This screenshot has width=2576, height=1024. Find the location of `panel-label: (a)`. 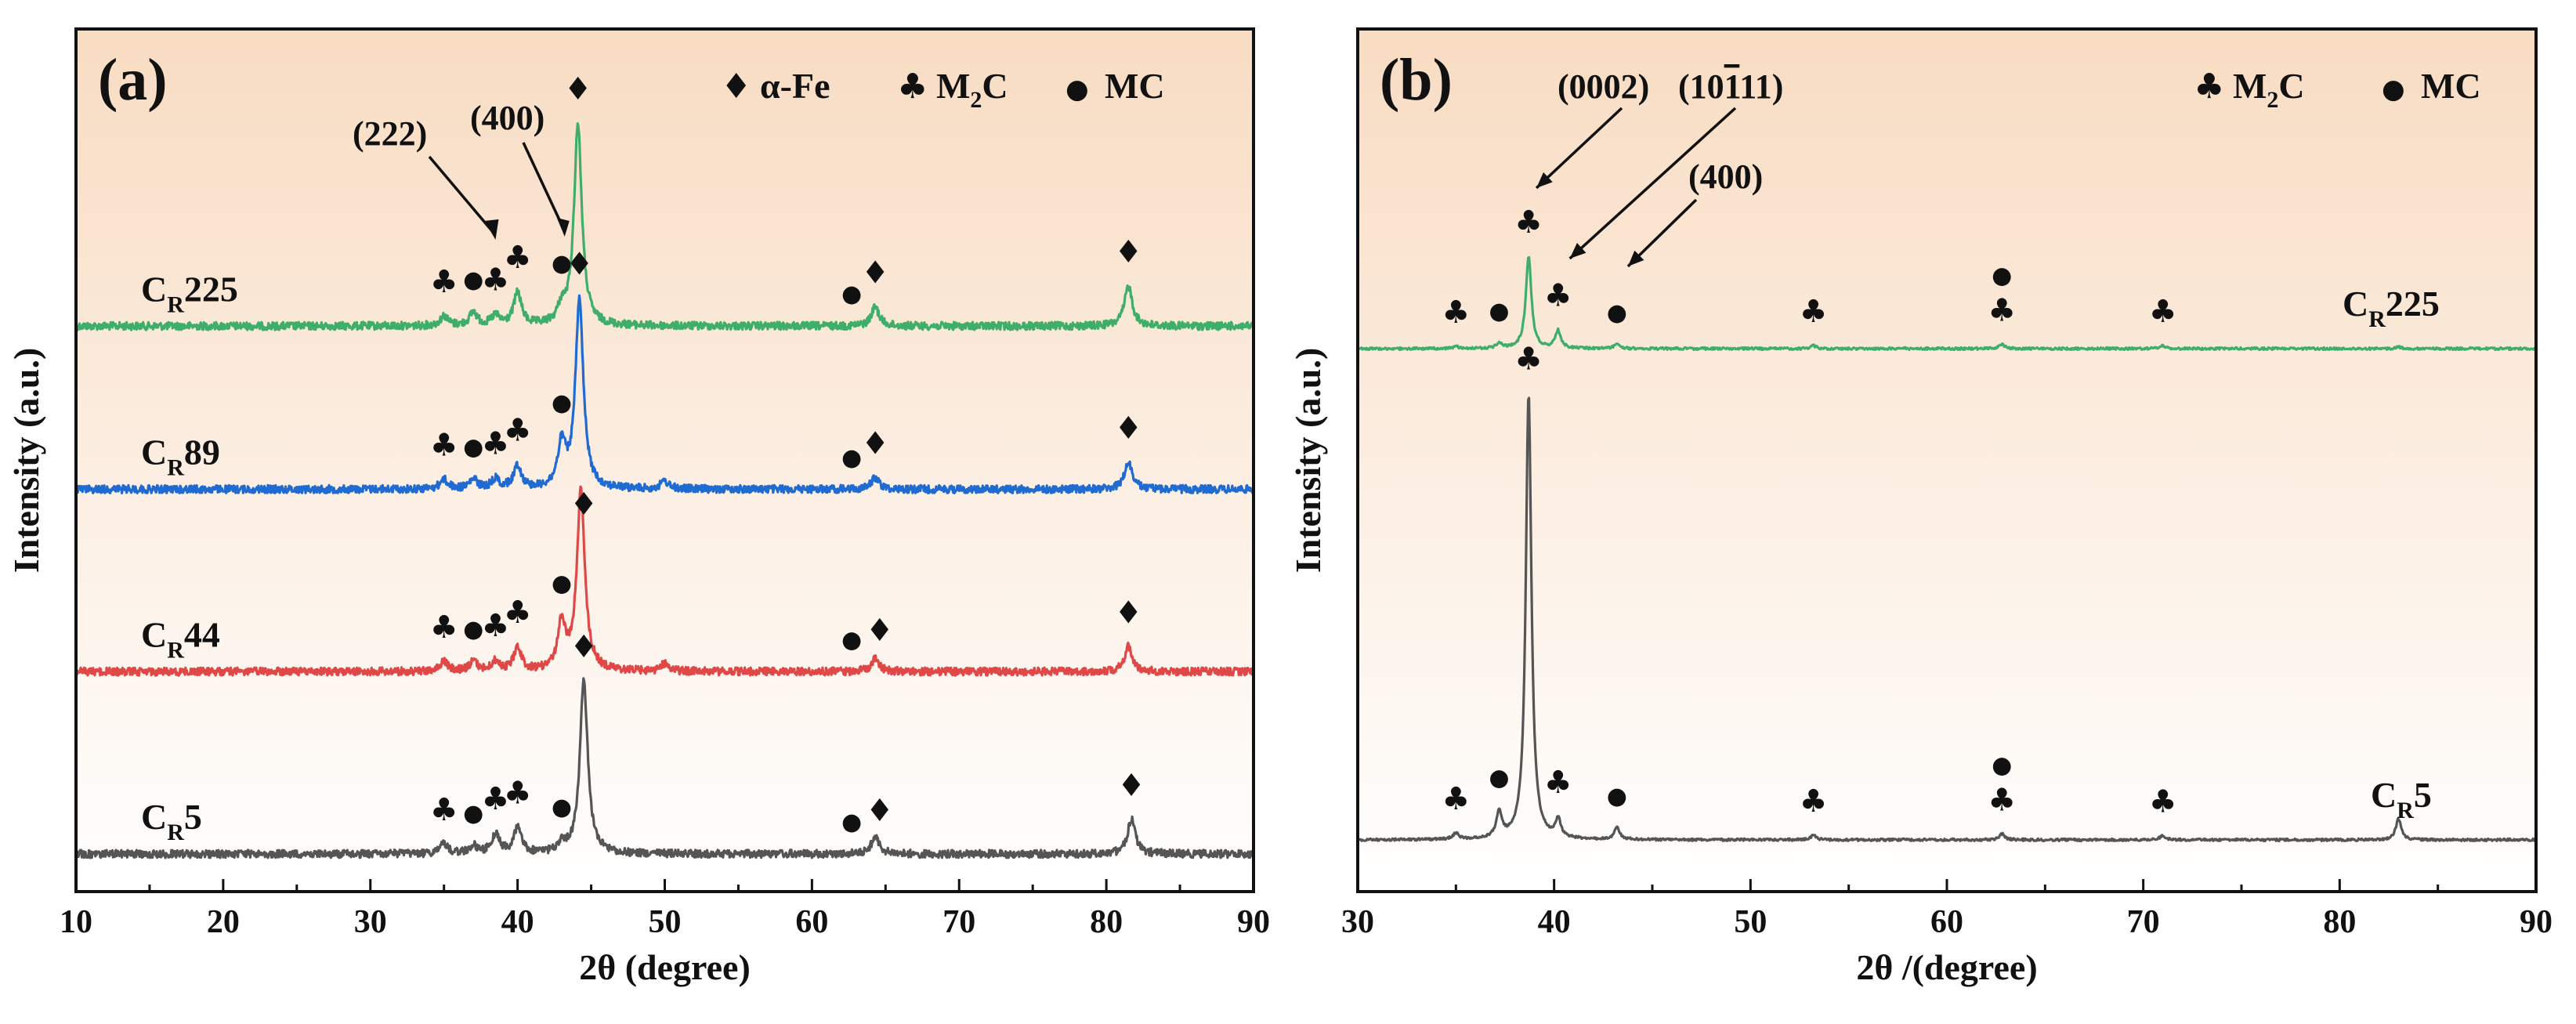

panel-label: (a) is located at coordinates (133, 80).